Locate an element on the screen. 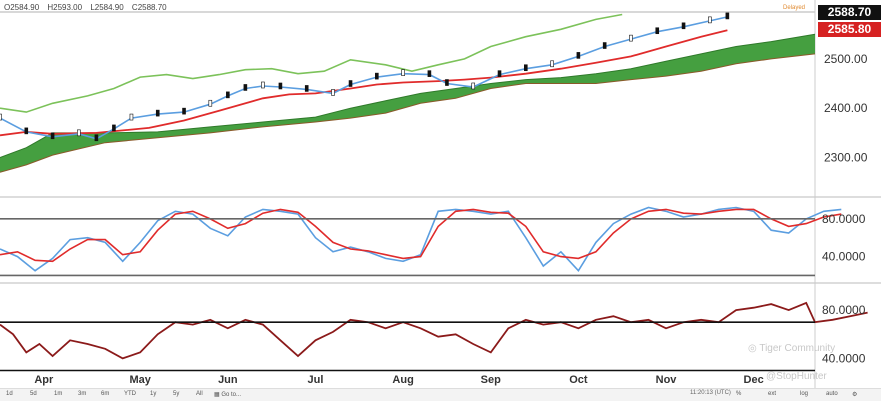 The height and width of the screenshot is (401, 881). rsi-axis-tick: 40.0000 is located at coordinates (844, 358).